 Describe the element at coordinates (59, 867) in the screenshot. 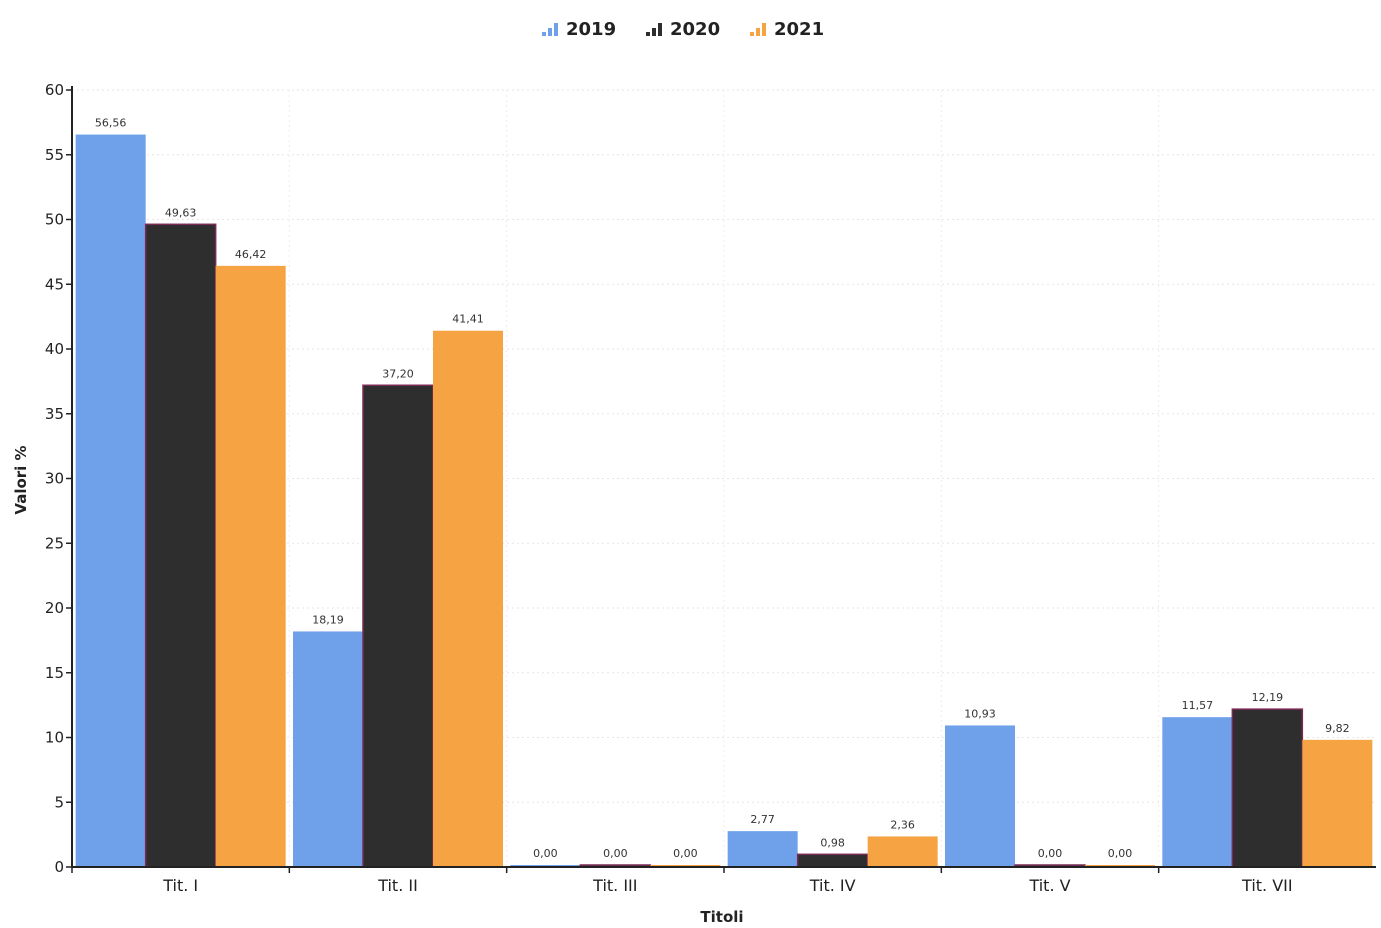

I see `y-tick-label: 0` at that location.